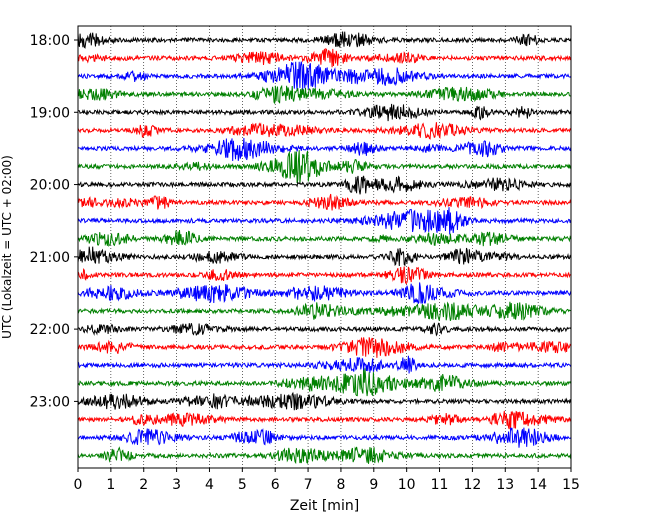 The height and width of the screenshot is (520, 650). I want to click on y-tick-label: 20:00, so click(50, 186).